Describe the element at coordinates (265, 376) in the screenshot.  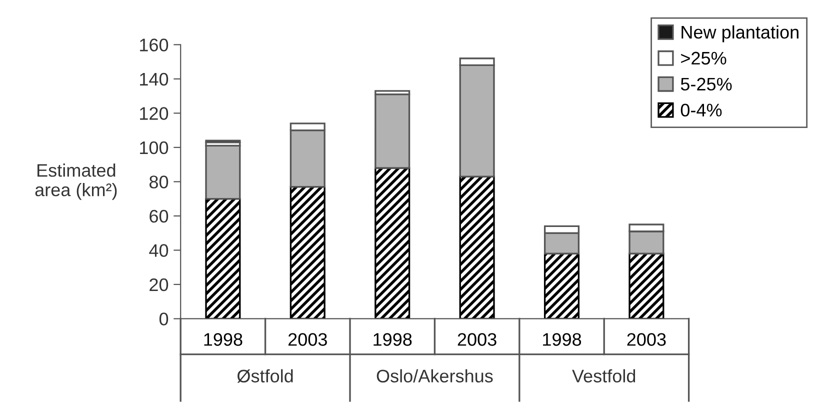
I see `text: Østfold` at that location.